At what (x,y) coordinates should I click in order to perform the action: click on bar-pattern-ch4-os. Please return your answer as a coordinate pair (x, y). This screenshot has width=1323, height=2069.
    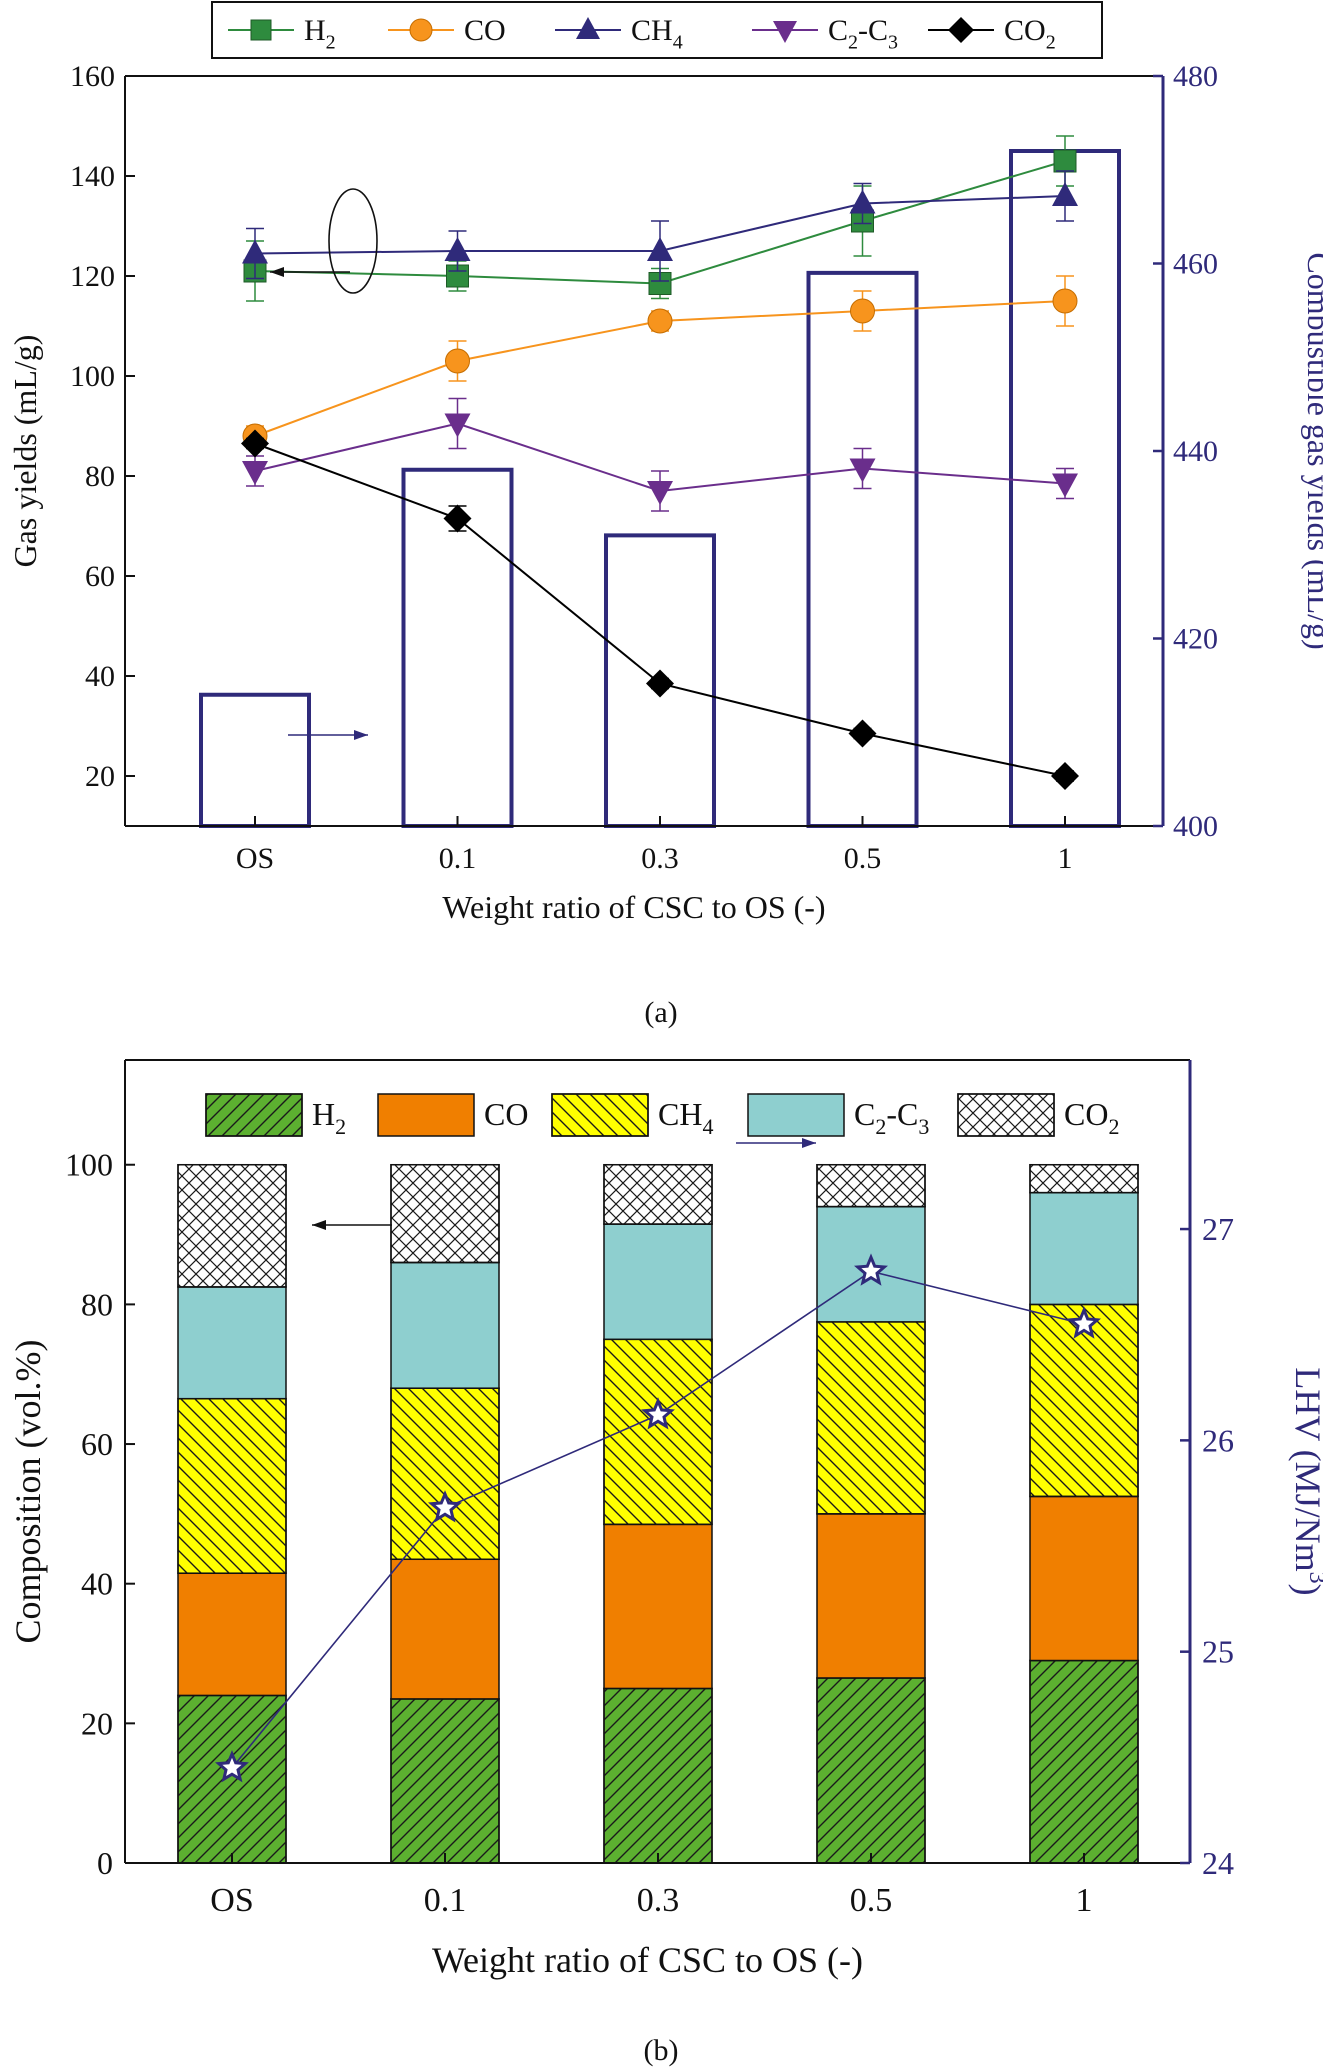
    Looking at the image, I should click on (232, 1485).